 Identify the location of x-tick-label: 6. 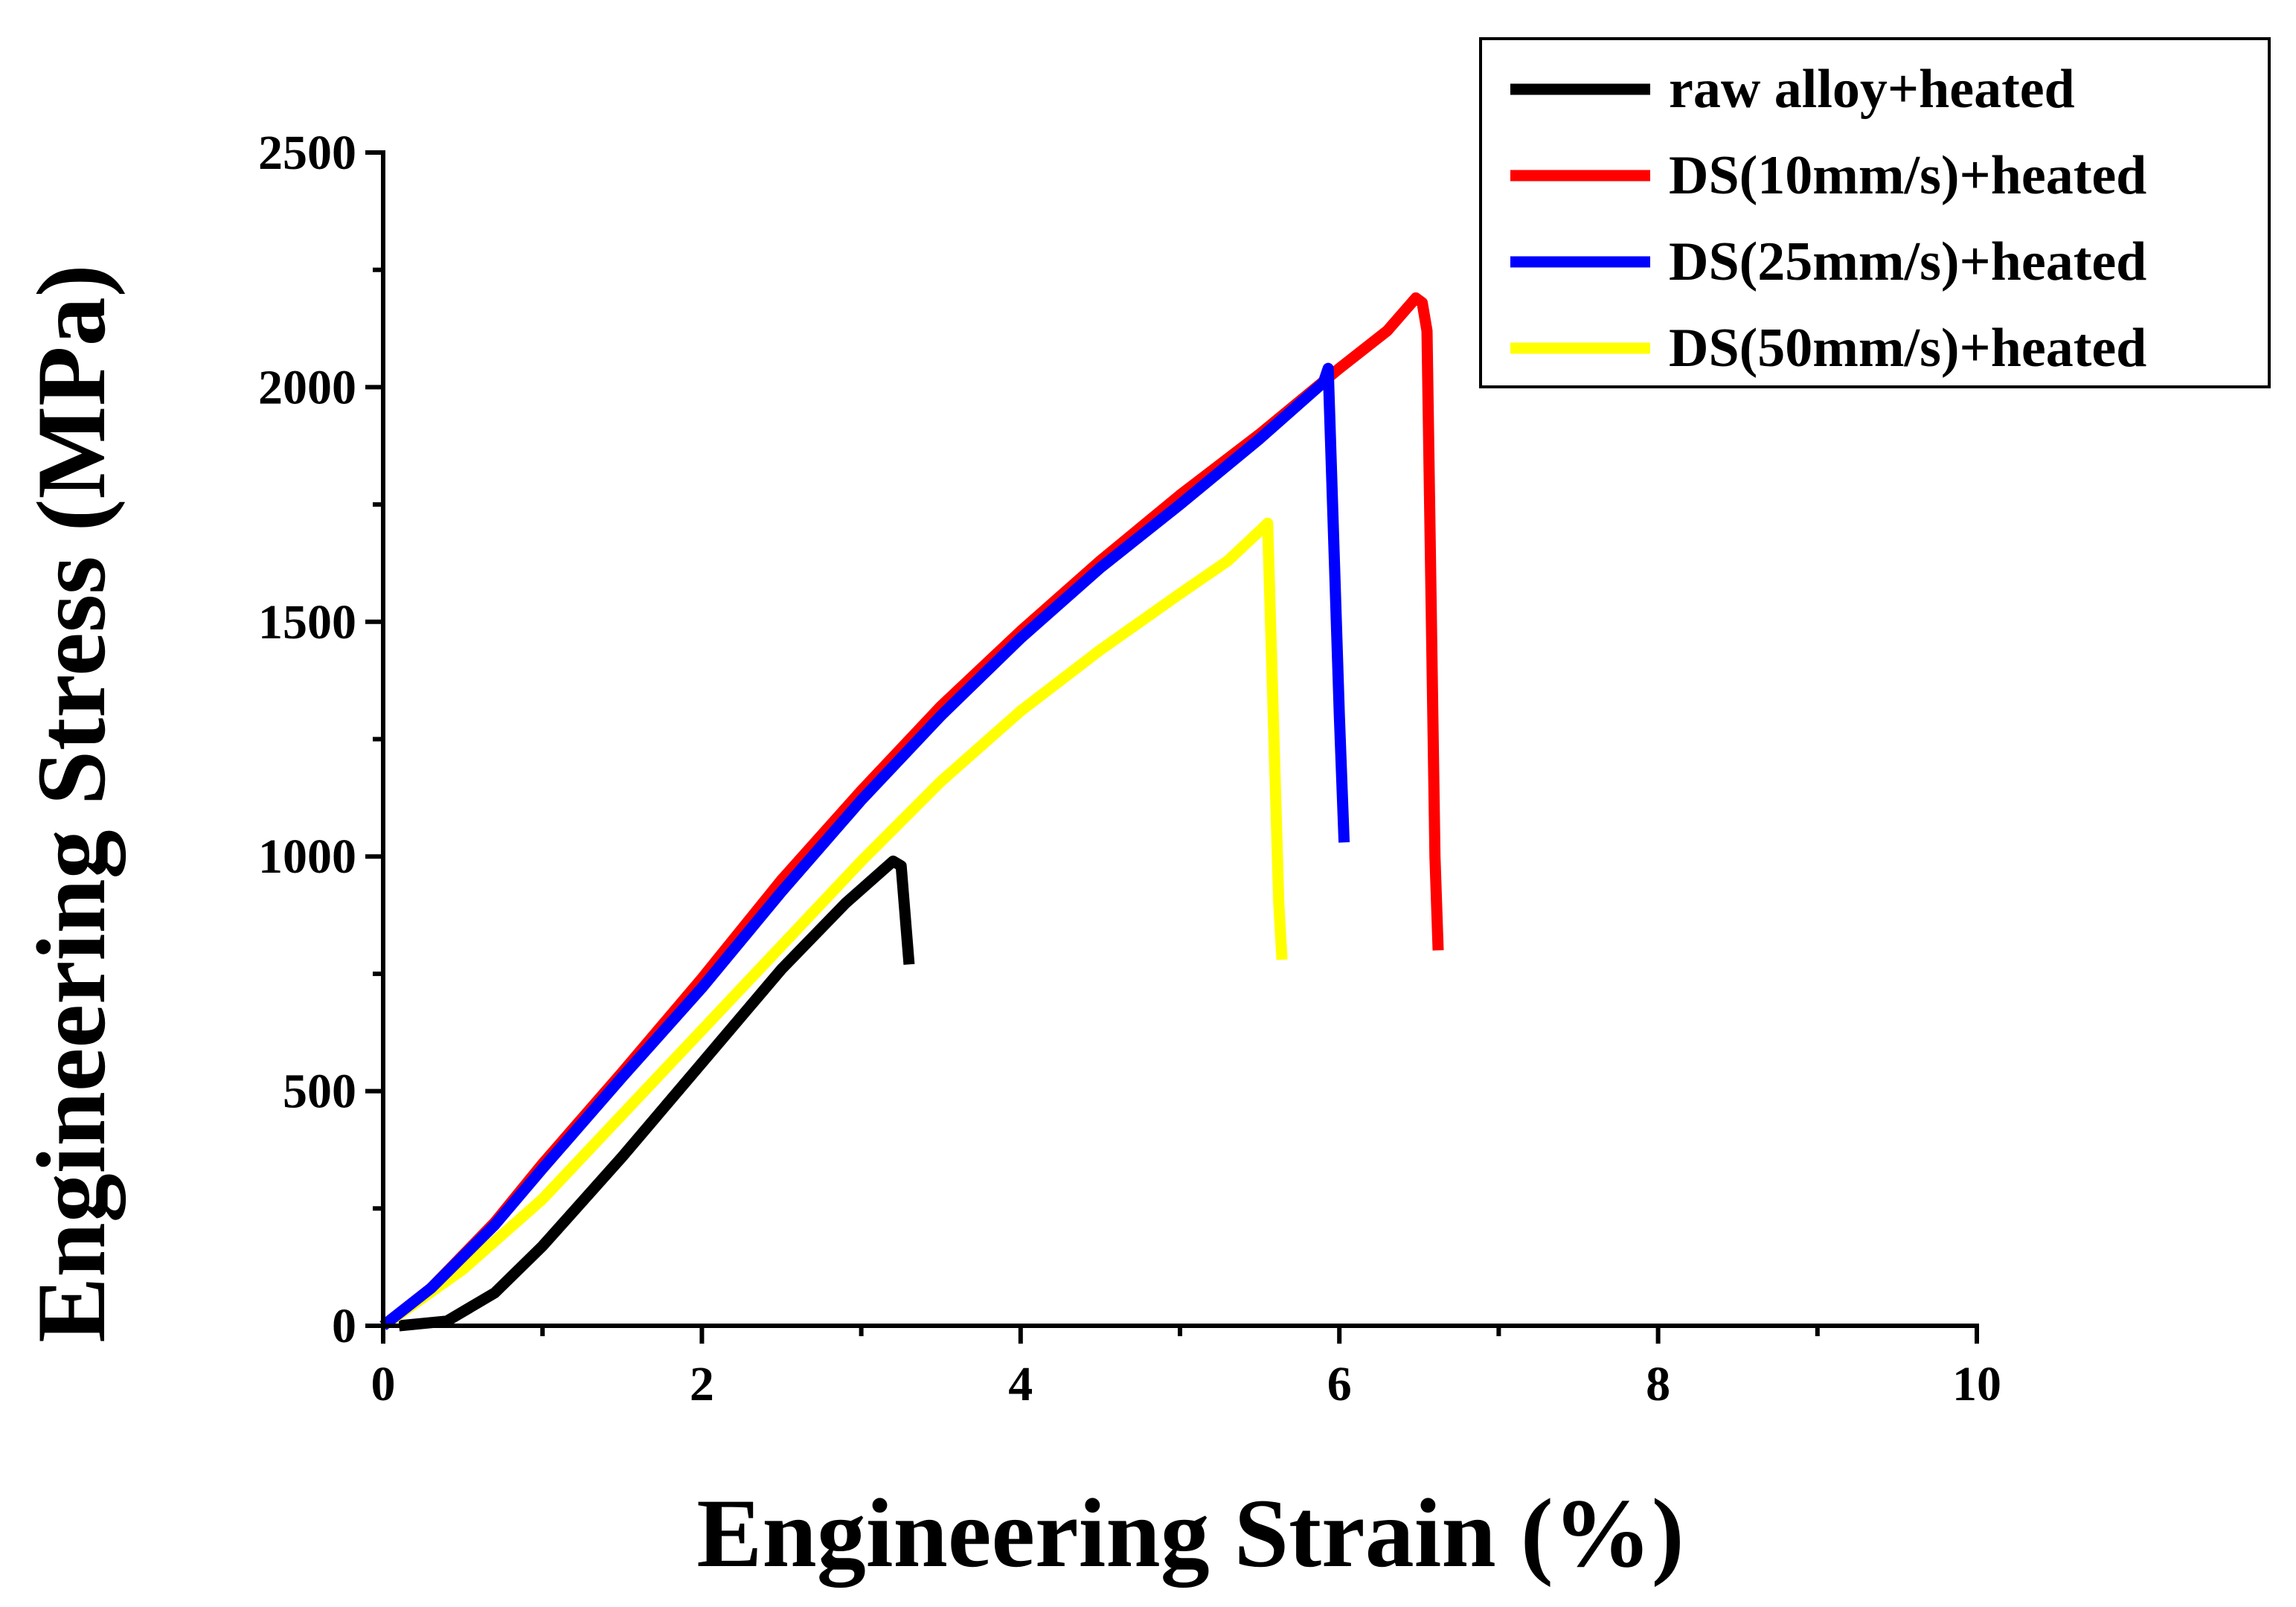
(1339, 1384).